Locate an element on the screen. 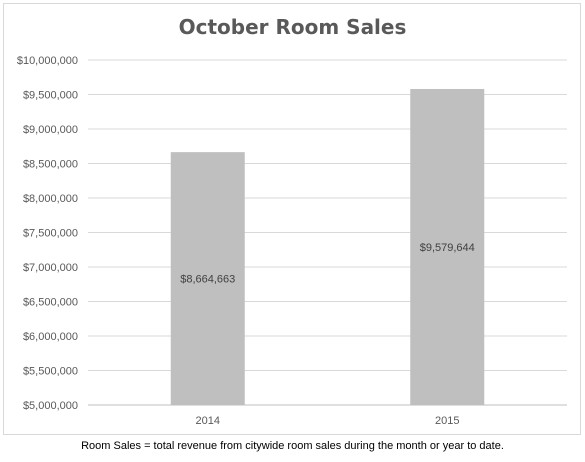 The image size is (585, 462). x-tick-label: 2014 is located at coordinates (208, 421).